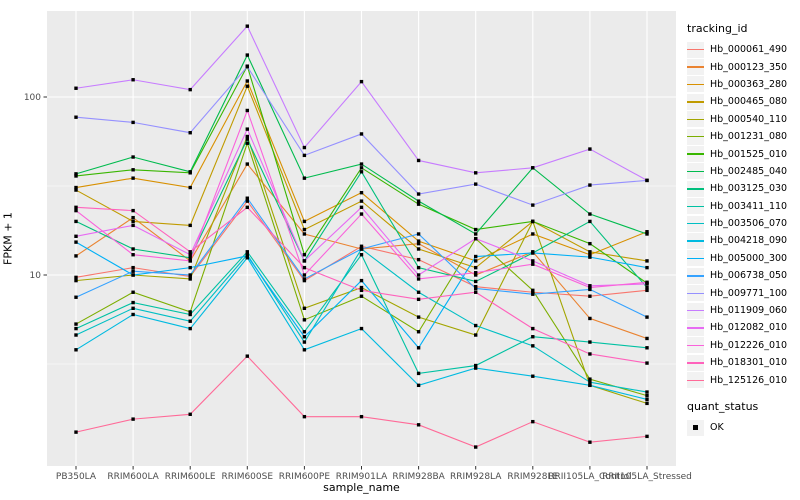 This screenshot has height=500, width=800. I want to click on legend-entry: Hb_012082_010, so click(737, 327).